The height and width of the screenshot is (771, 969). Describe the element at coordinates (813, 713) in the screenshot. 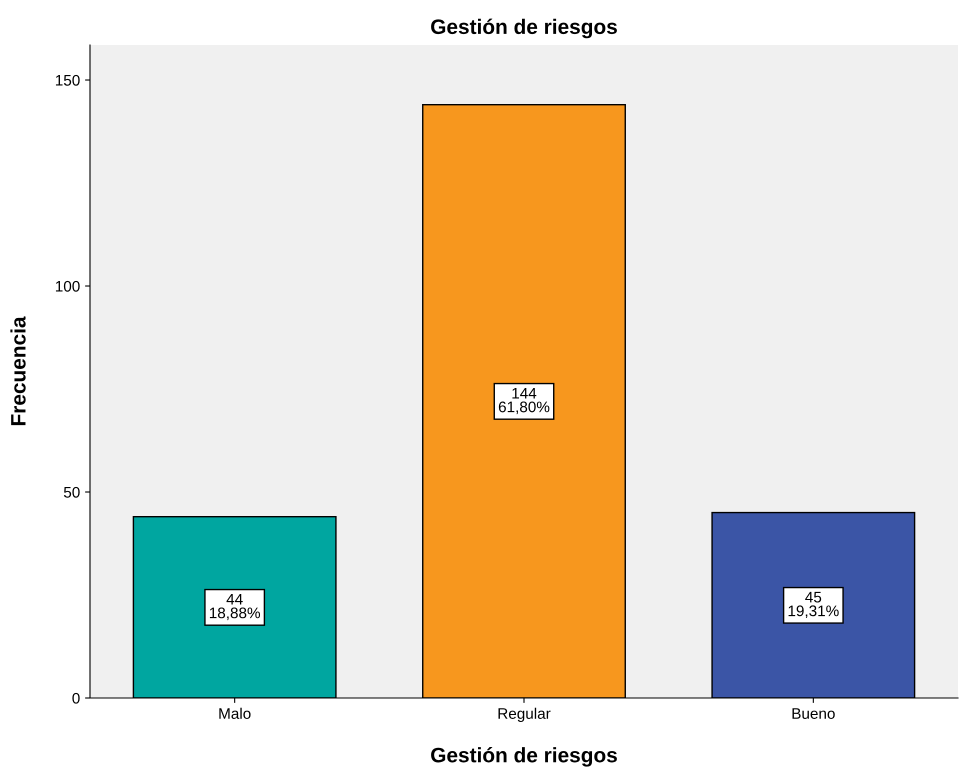

I see `x-tick-label: Bueno` at that location.